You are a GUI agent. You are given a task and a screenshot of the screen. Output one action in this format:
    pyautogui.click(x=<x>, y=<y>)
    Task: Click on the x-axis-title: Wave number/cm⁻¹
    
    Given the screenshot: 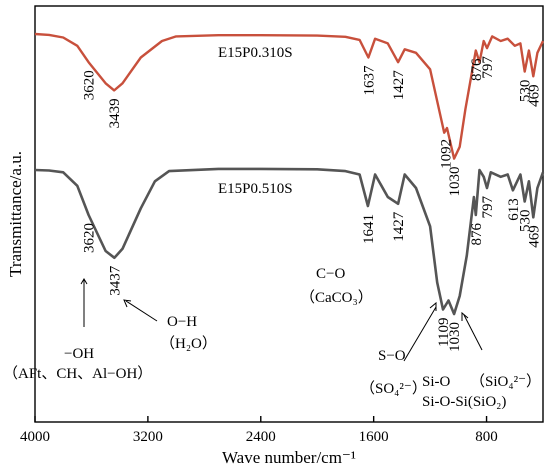 What is the action you would take?
    pyautogui.click(x=289, y=457)
    